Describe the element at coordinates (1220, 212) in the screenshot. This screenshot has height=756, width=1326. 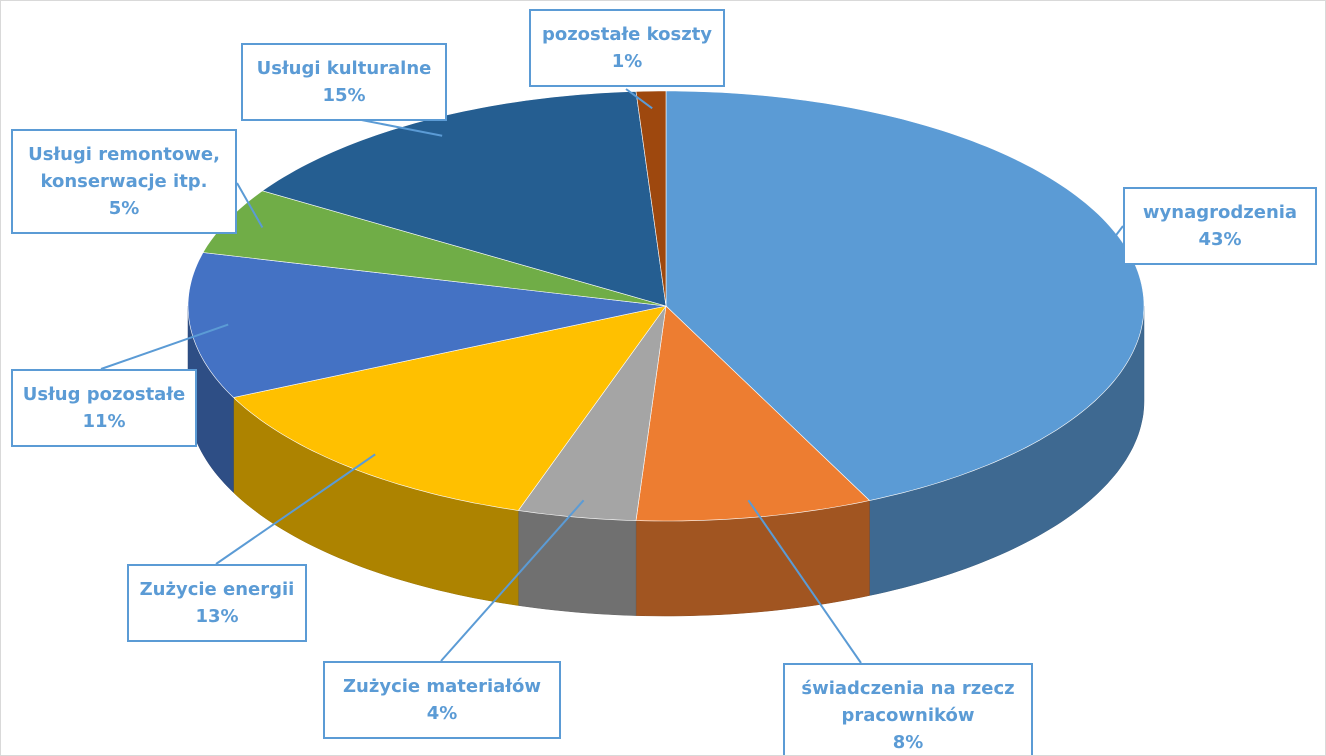
I see `label-name: wynagrodzenia` at that location.